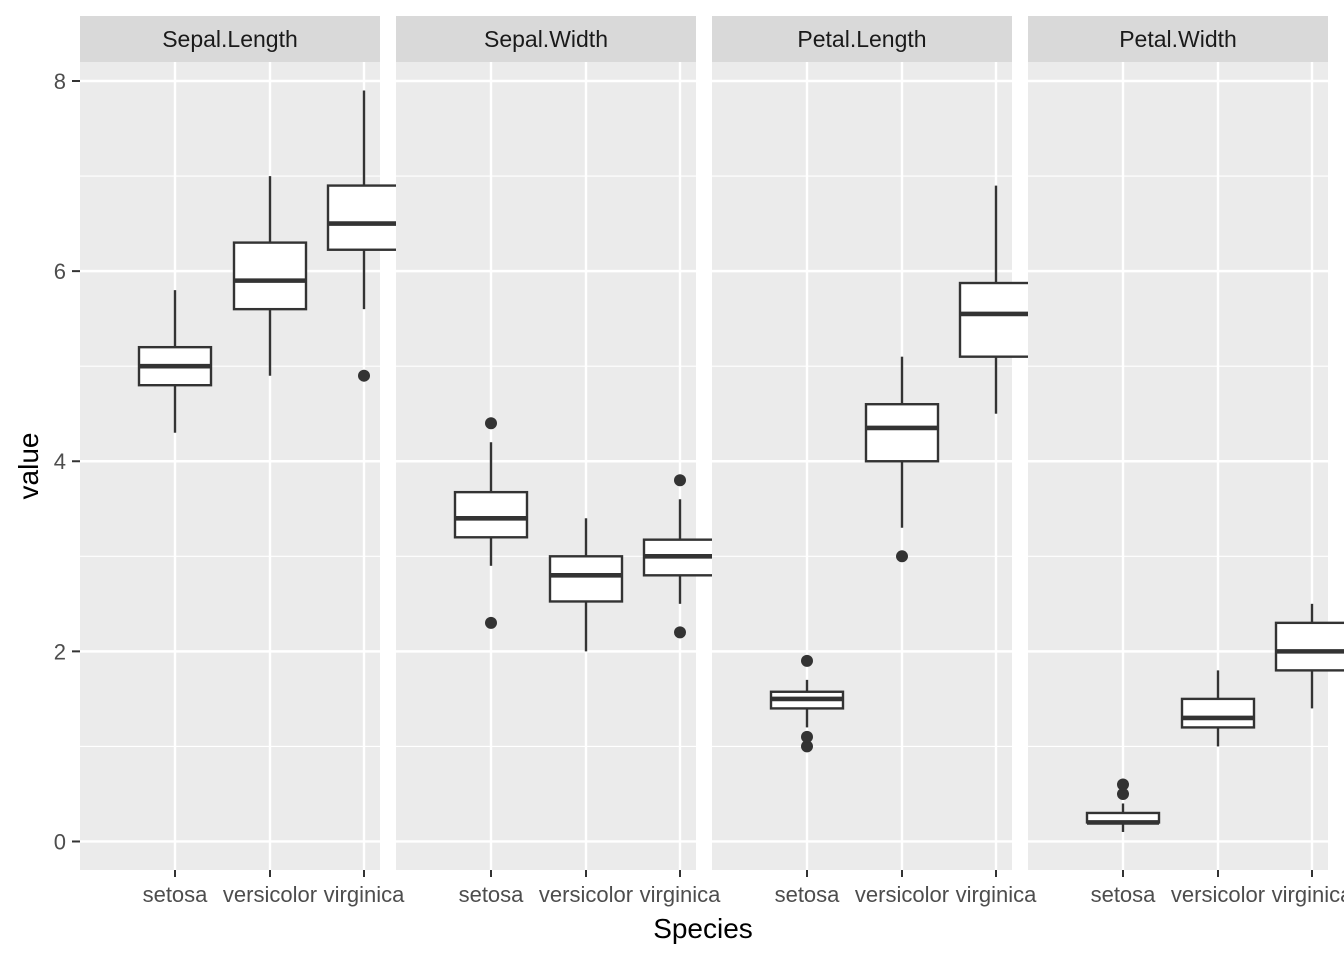 The width and height of the screenshot is (1344, 960). I want to click on facet-strip-label: Sepal.Width, so click(546, 39).